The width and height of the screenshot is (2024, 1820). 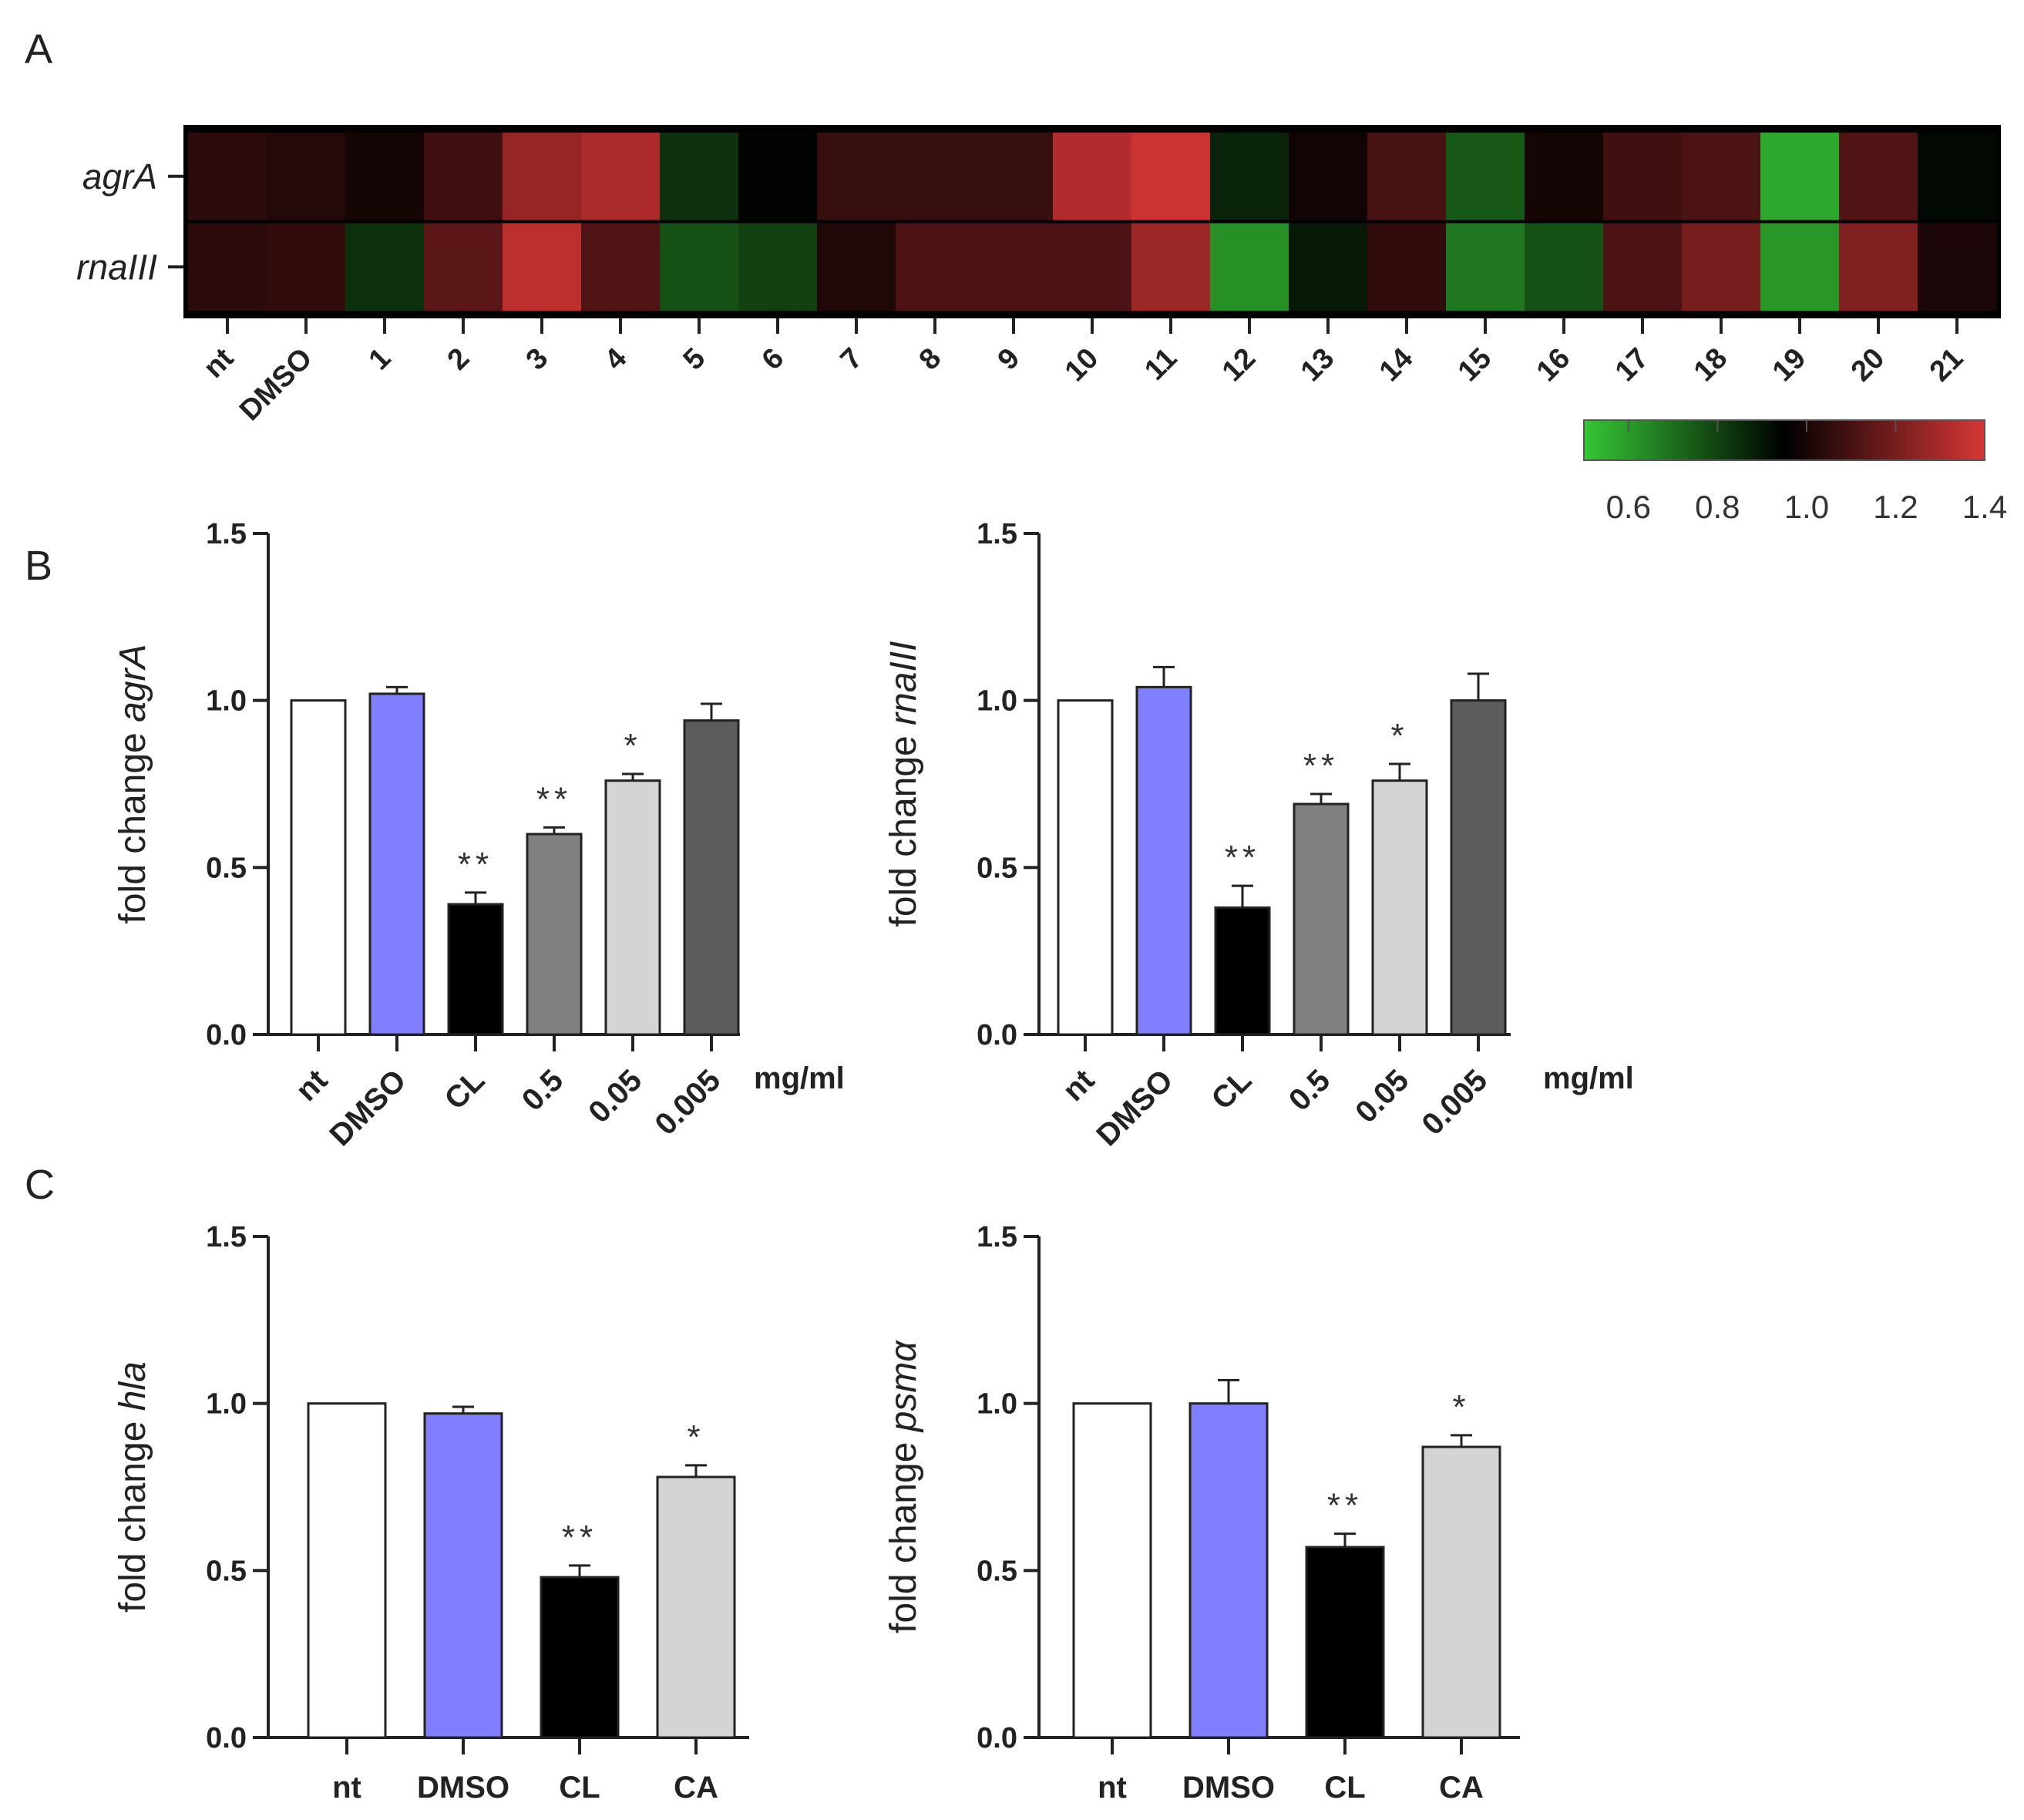 I want to click on y-axis-label-gene: psmα, so click(x=903, y=1387).